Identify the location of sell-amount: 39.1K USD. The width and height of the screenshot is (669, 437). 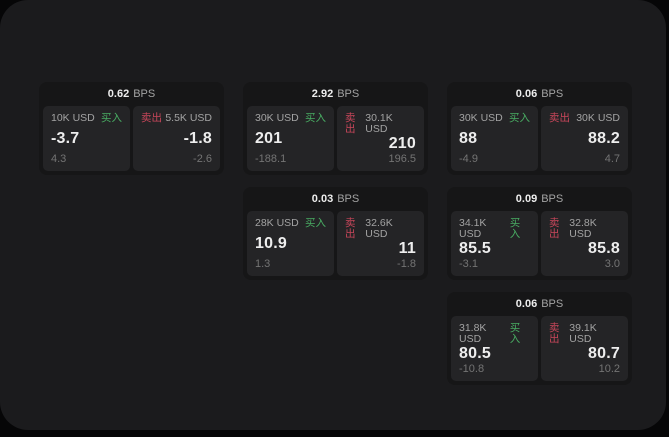
(583, 333).